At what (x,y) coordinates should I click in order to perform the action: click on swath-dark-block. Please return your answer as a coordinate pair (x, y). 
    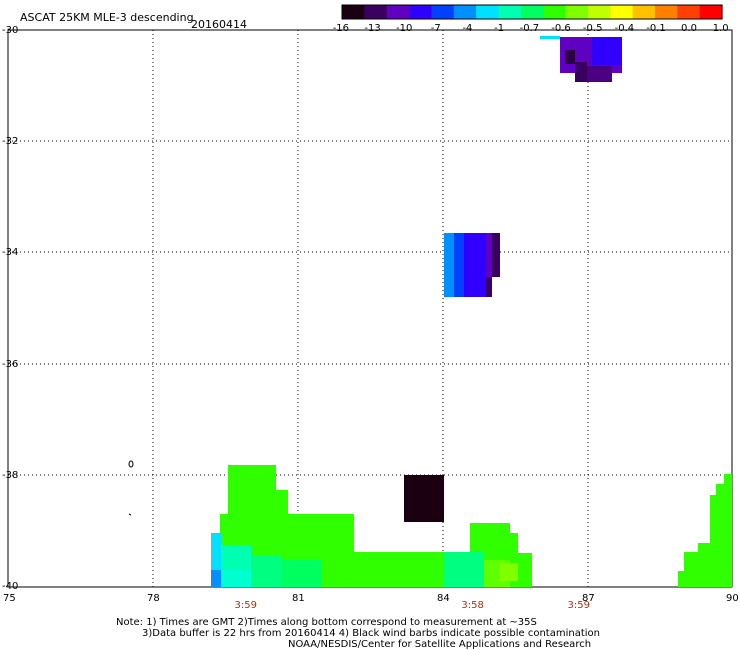
    Looking at the image, I should click on (424, 498).